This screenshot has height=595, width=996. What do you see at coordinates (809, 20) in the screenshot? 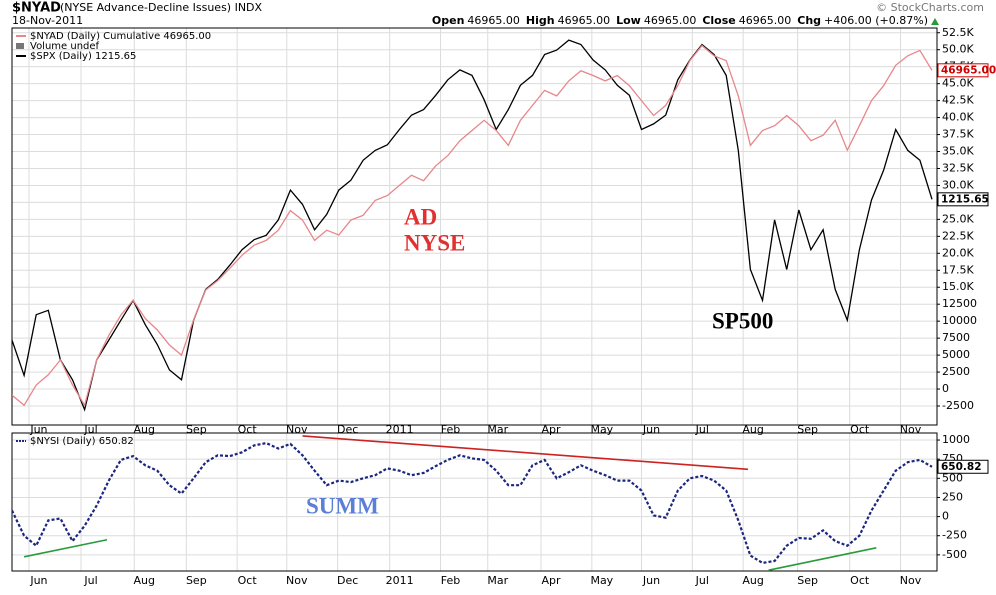
I see `quote-label: Chg` at bounding box center [809, 20].